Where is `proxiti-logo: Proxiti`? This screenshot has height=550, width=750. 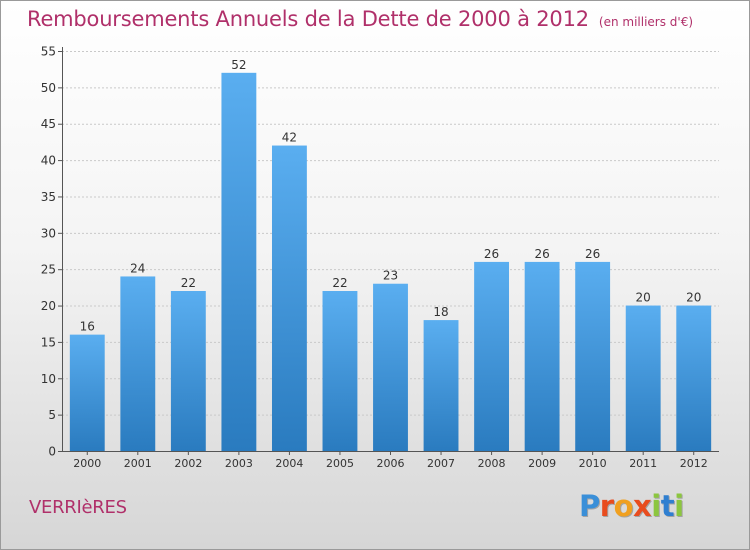 proxiti-logo: Proxiti is located at coordinates (631, 506).